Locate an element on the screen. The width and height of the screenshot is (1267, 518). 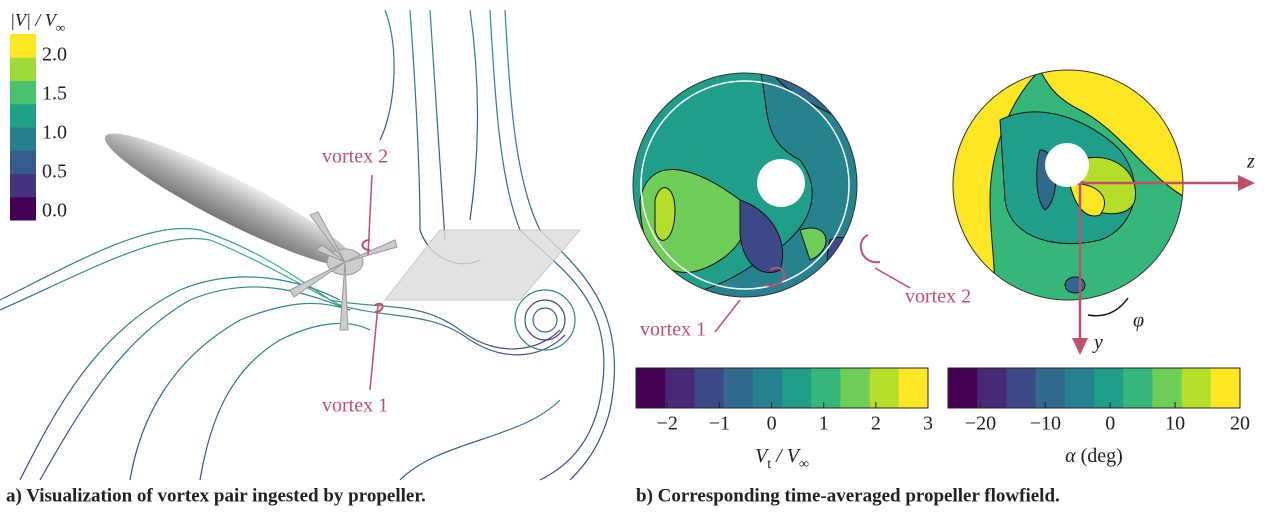
colorbar-label-part: (deg) is located at coordinates (1099, 456).